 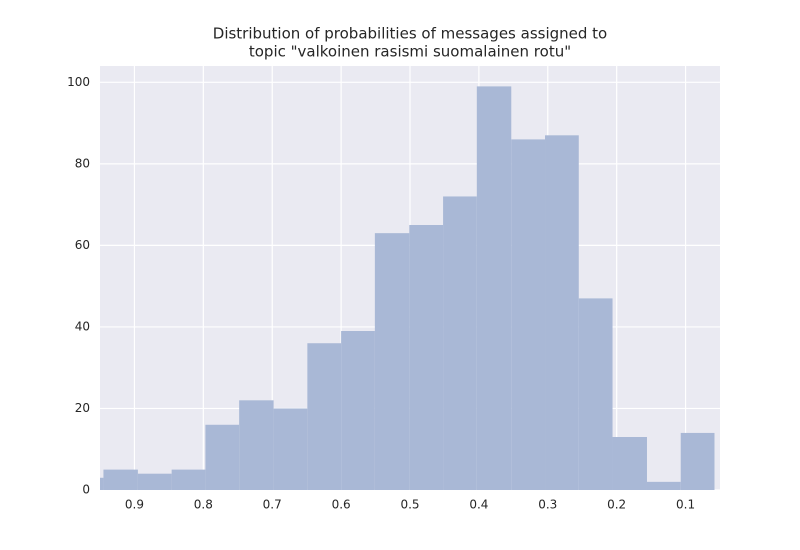 What do you see at coordinates (685, 505) in the screenshot?
I see `x-tick-label: 0.1` at bounding box center [685, 505].